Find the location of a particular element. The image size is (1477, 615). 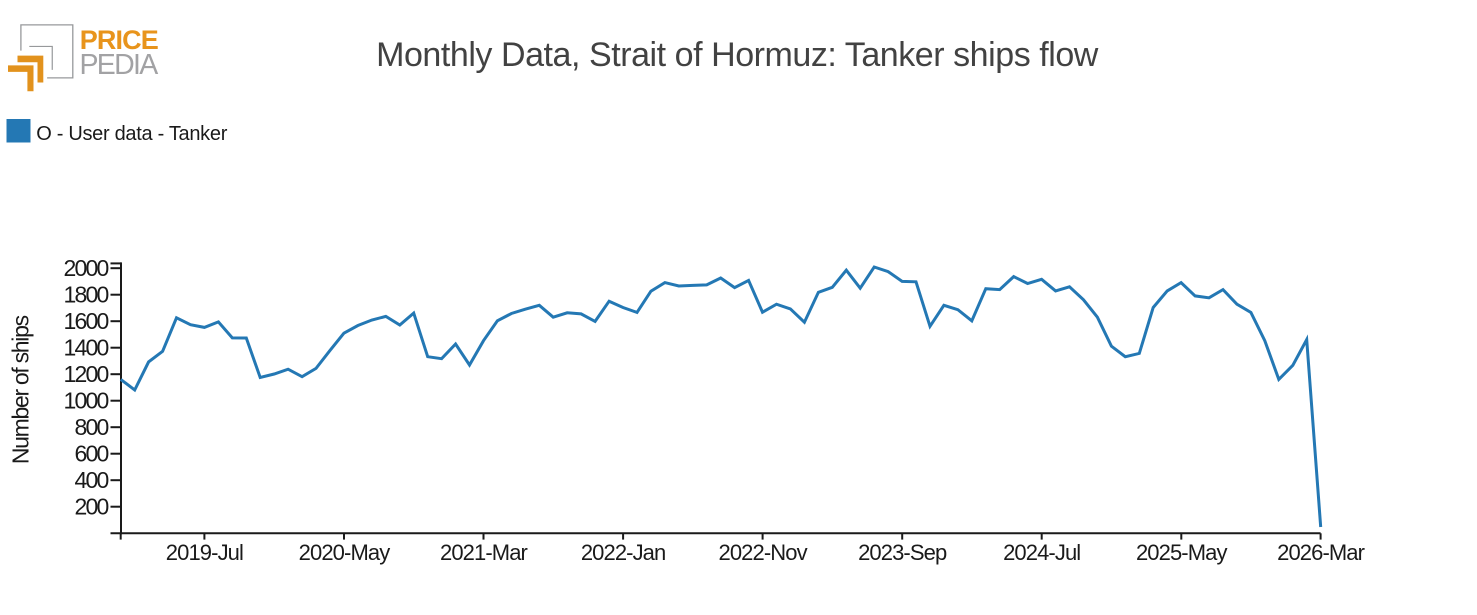

svg-text: 2020-May is located at coordinates (345, 552).